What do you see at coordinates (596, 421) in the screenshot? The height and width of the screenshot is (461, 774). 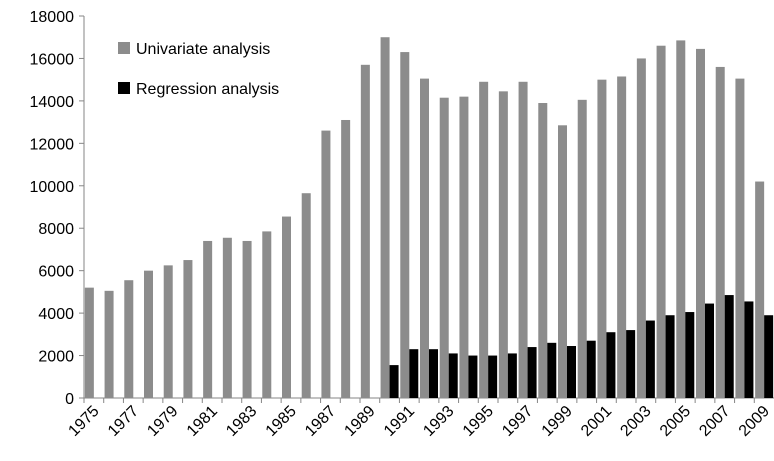 I see `x-tick-label: 2001` at bounding box center [596, 421].